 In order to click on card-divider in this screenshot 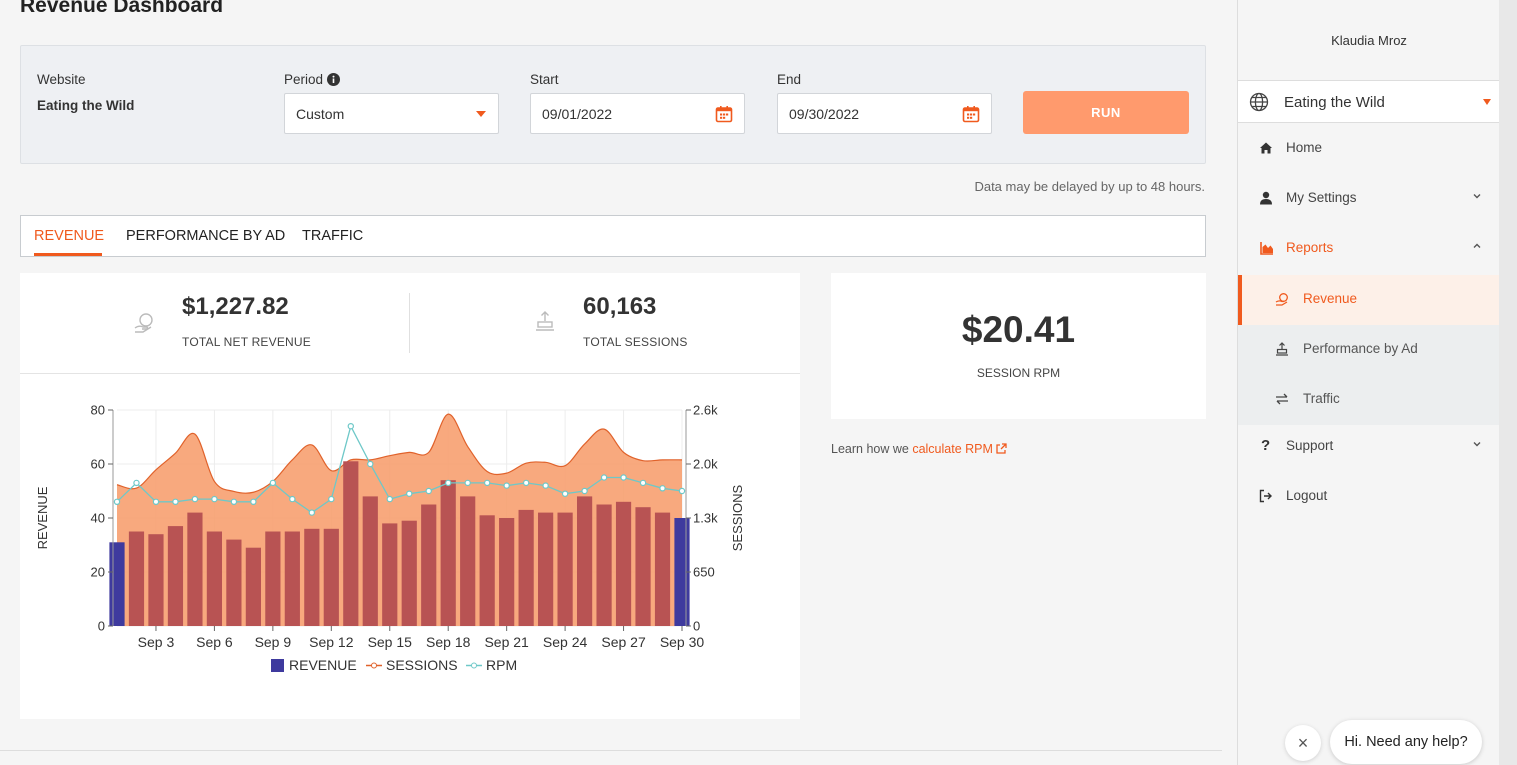, I will do `click(410, 373)`.